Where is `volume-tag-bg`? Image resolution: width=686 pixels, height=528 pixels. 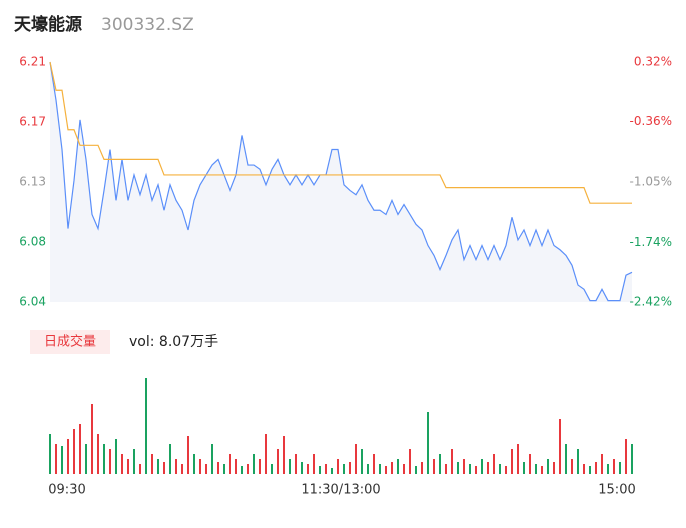
volume-tag-bg is located at coordinates (70, 342).